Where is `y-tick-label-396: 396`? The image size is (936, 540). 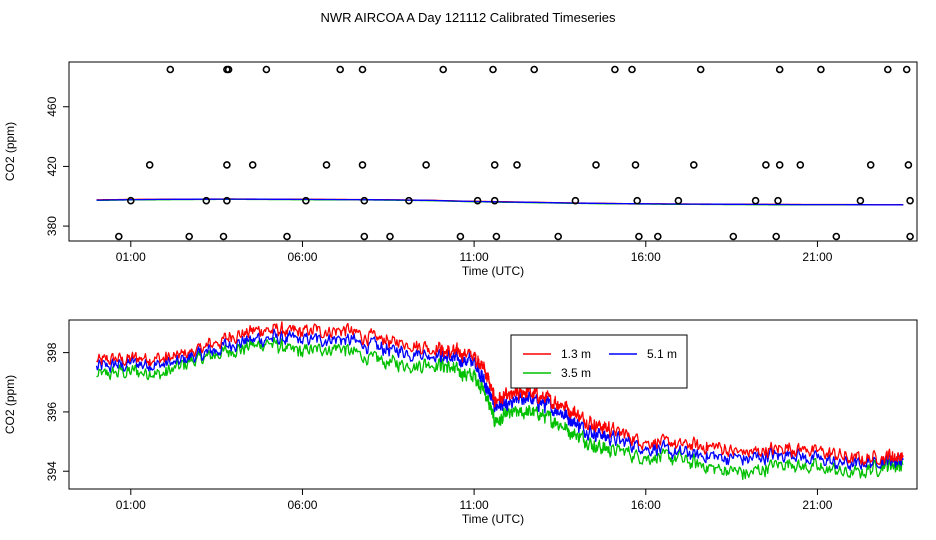 y-tick-label-396: 396 is located at coordinates (52, 412).